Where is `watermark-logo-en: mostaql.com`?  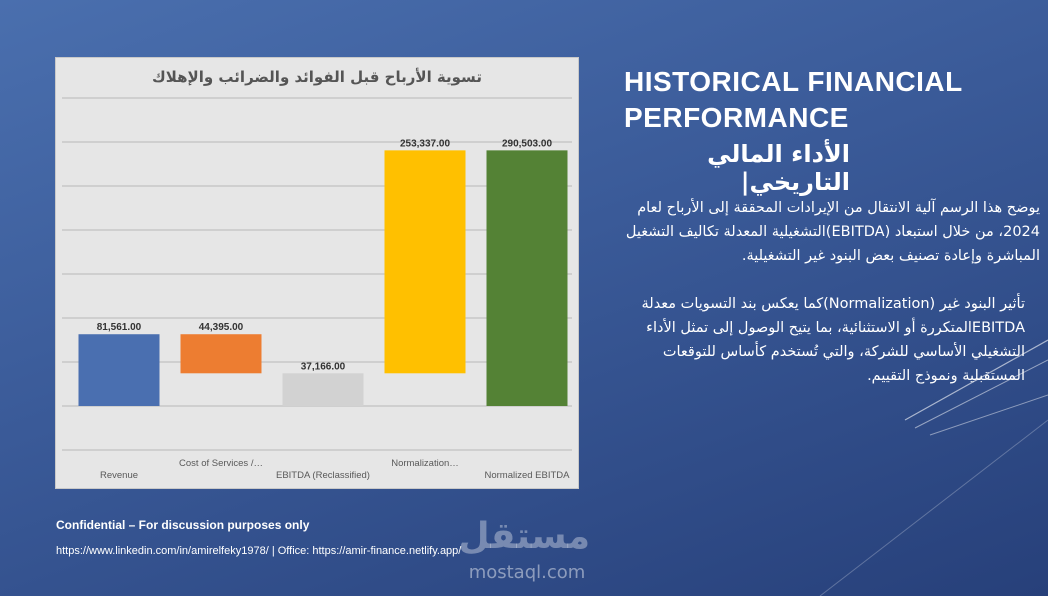 watermark-logo-en: mostaql.com is located at coordinates (527, 572).